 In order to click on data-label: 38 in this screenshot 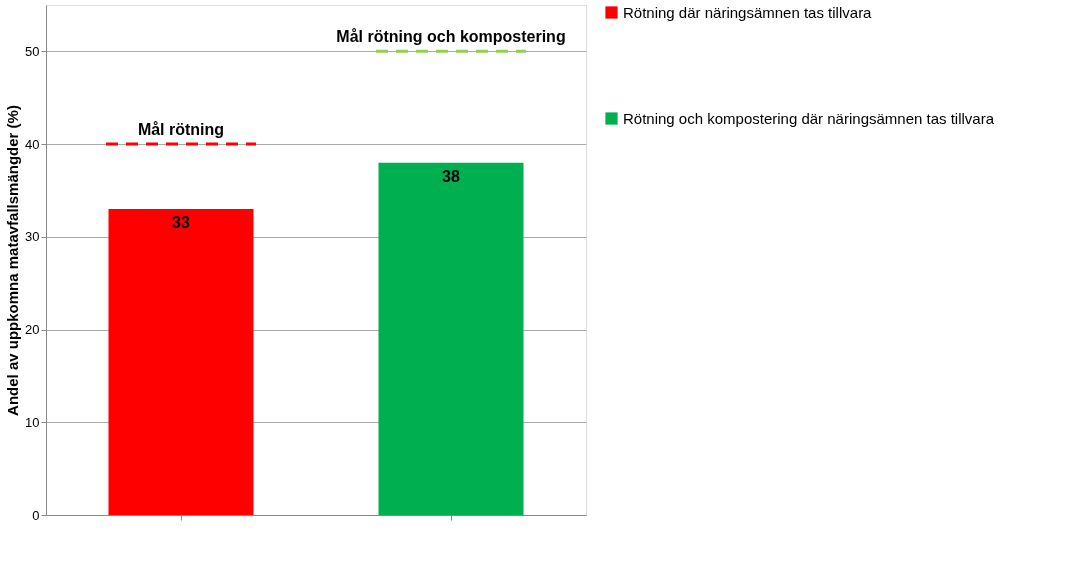, I will do `click(451, 176)`.